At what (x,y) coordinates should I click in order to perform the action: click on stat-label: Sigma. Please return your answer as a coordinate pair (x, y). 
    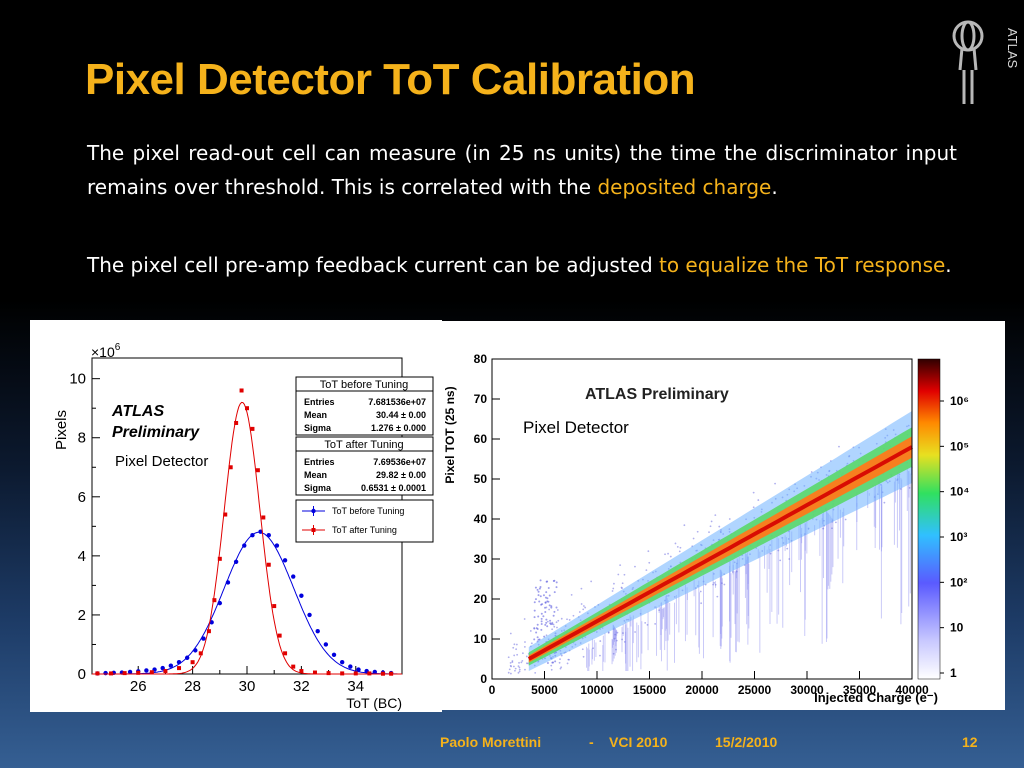
    Looking at the image, I should click on (318, 428).